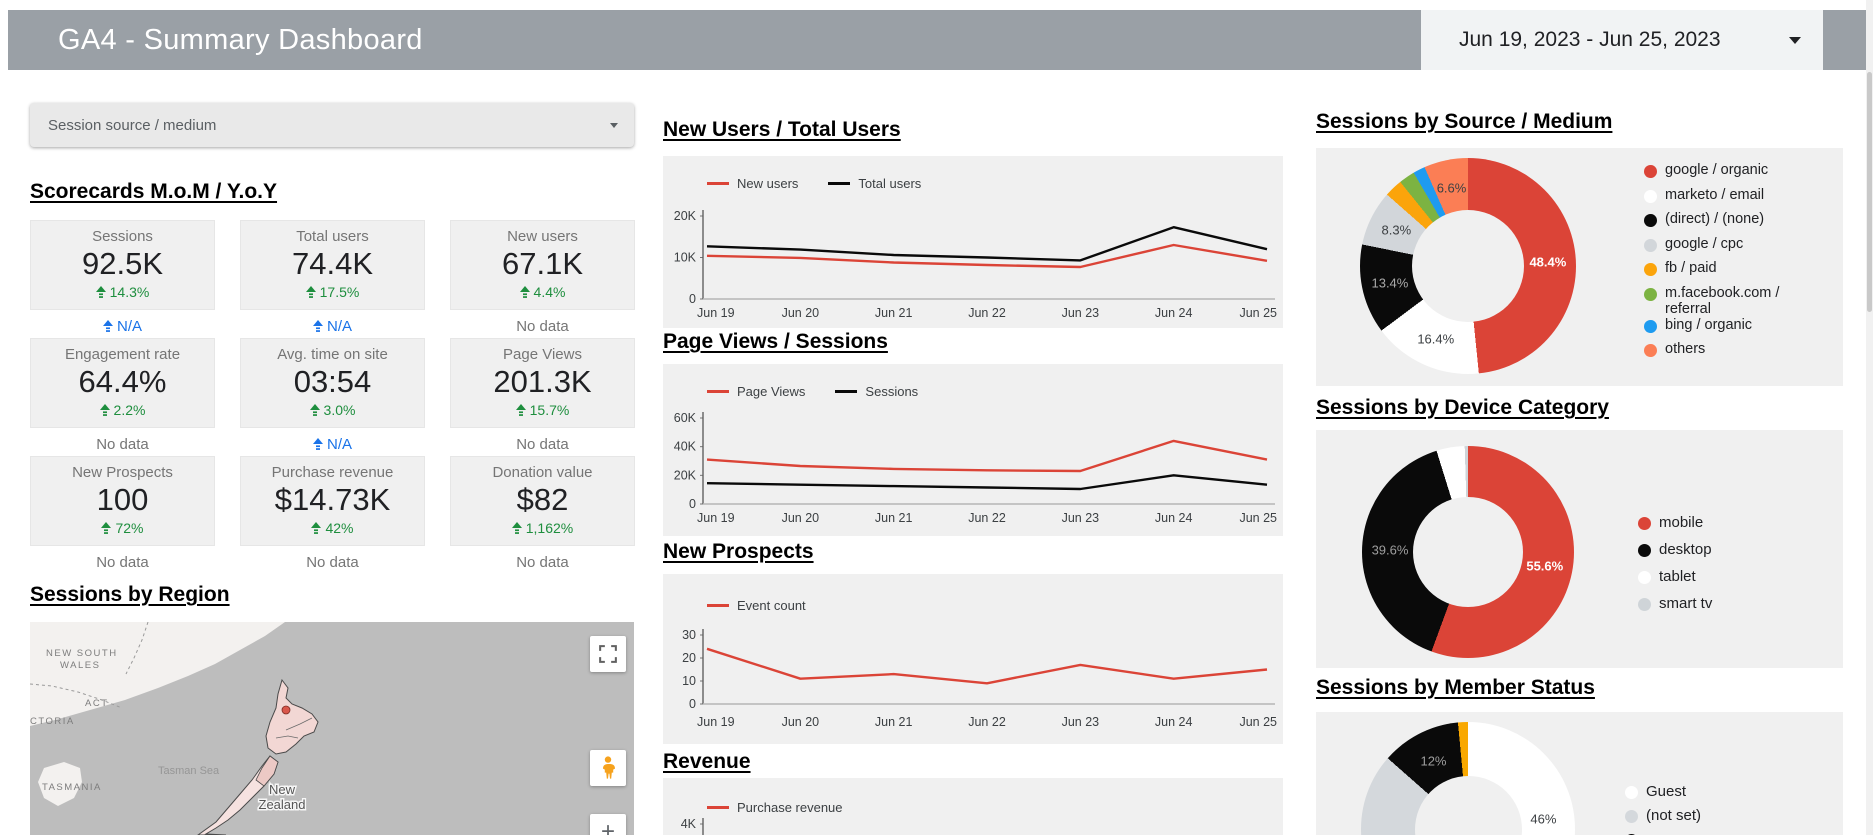 The image size is (1873, 835). I want to click on legend-item: desktop, so click(1723, 554).